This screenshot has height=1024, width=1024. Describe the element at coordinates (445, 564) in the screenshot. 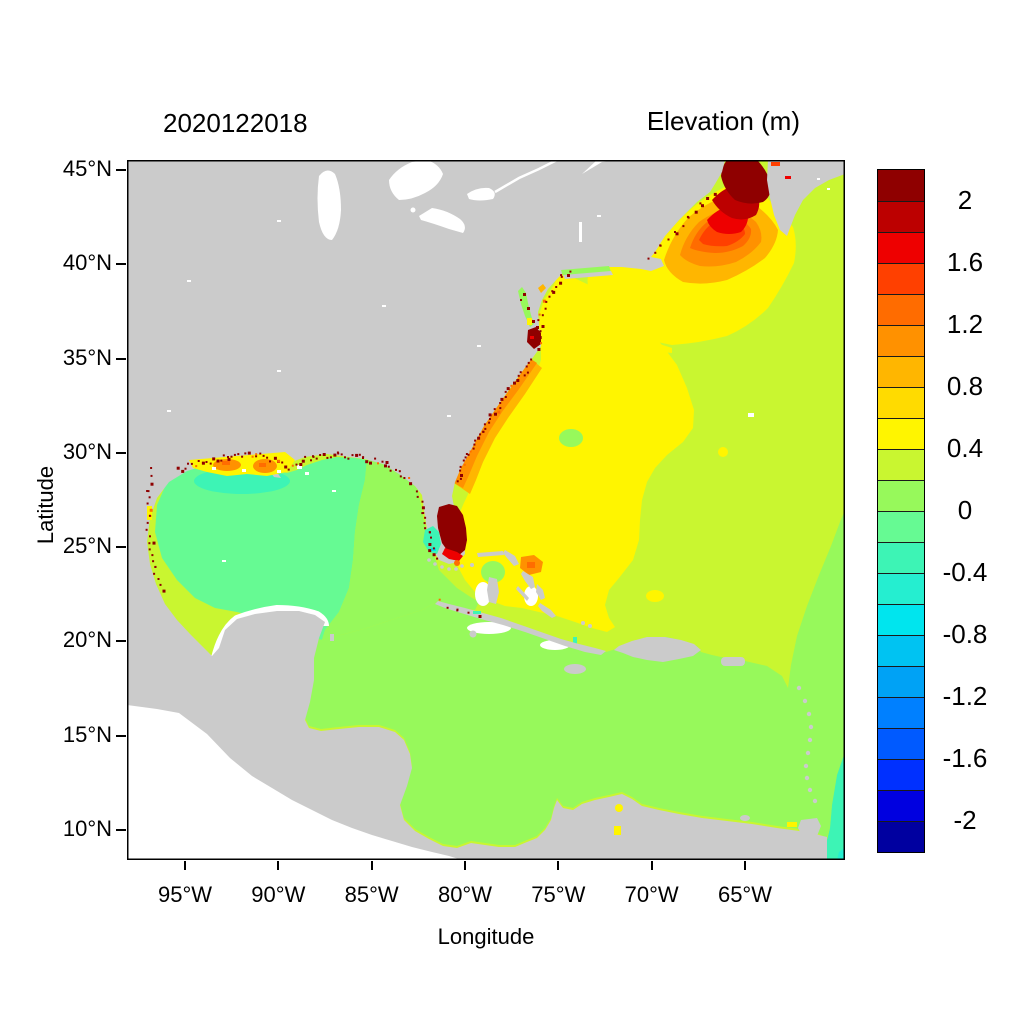

I see `florida-keys` at that location.